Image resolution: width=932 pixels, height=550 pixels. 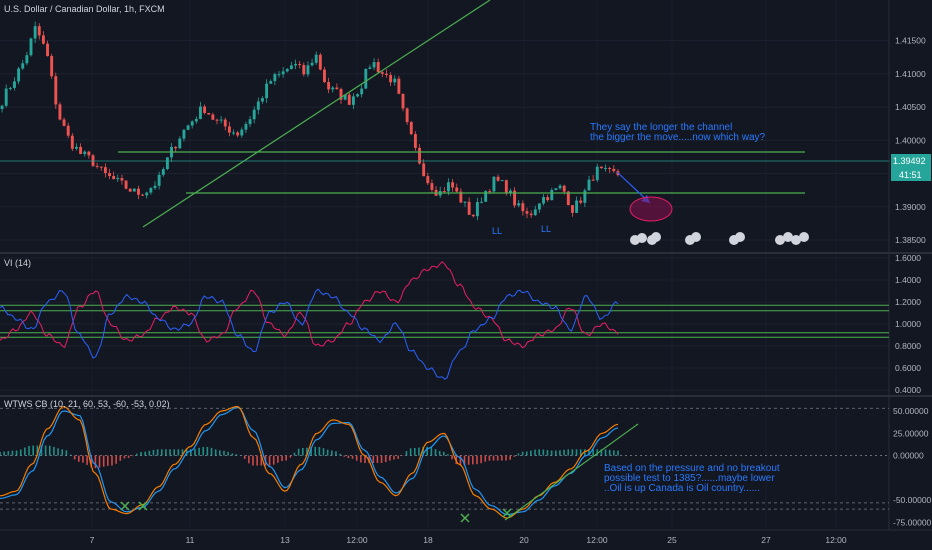 What do you see at coordinates (910, 207) in the screenshot?
I see `price-tick-label: 1.39000` at bounding box center [910, 207].